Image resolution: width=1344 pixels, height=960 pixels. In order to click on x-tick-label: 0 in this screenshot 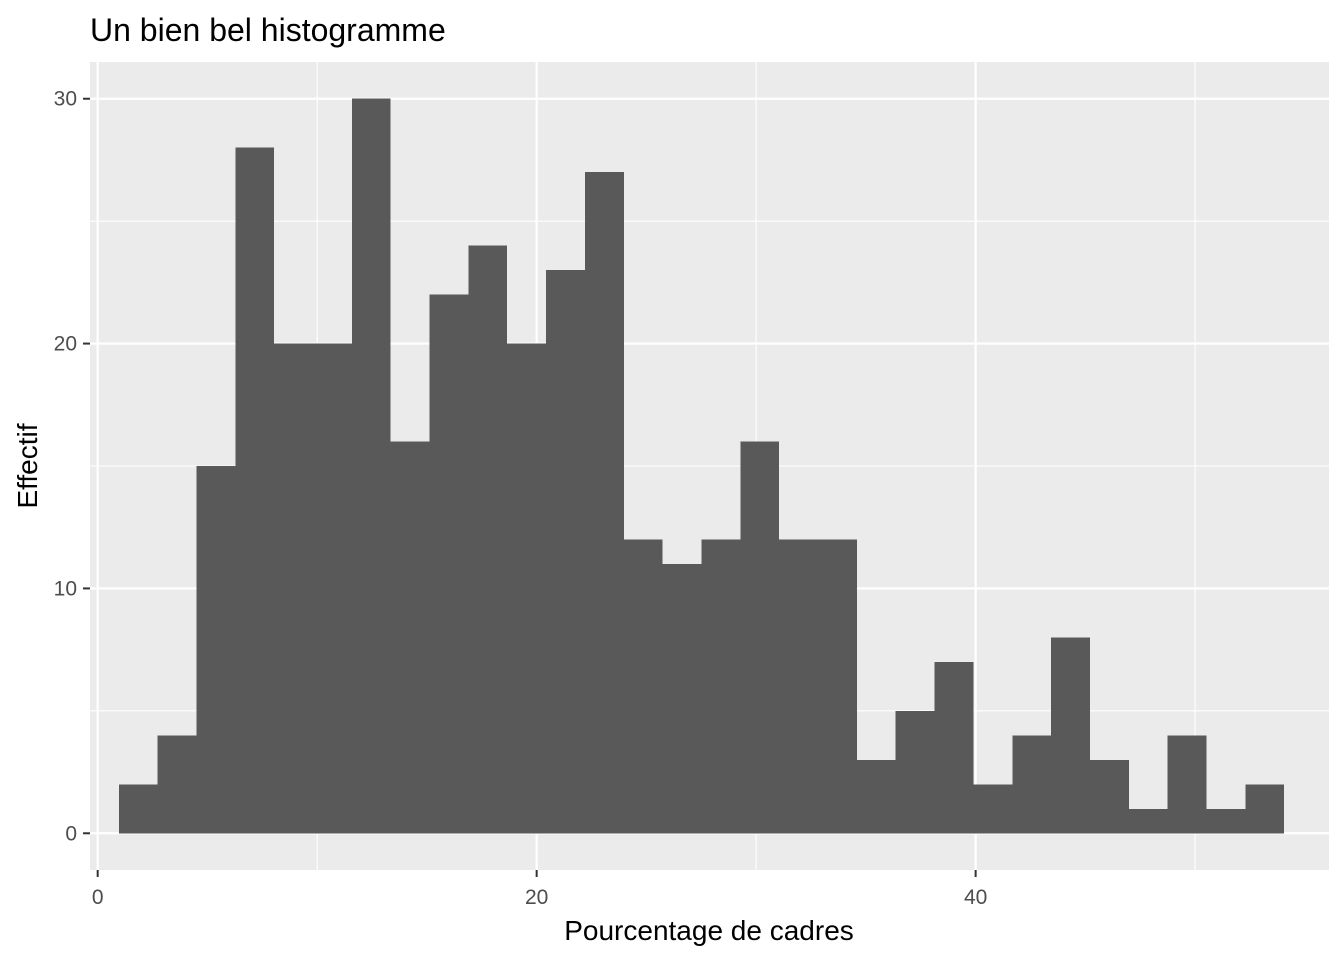, I will do `click(98, 897)`.